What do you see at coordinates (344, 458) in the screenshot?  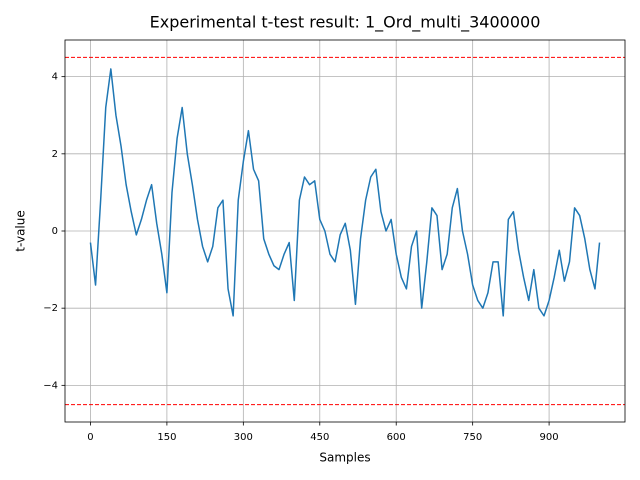 I see `x-axis-label: Samples` at bounding box center [344, 458].